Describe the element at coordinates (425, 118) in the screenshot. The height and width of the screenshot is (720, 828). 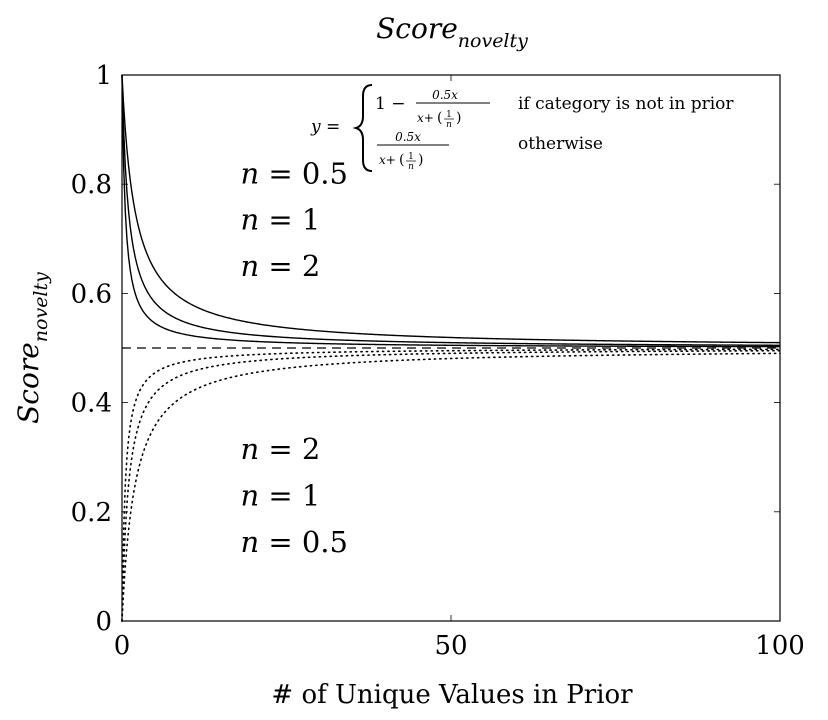
I see `formula-case1-denominator-x: x+` at that location.